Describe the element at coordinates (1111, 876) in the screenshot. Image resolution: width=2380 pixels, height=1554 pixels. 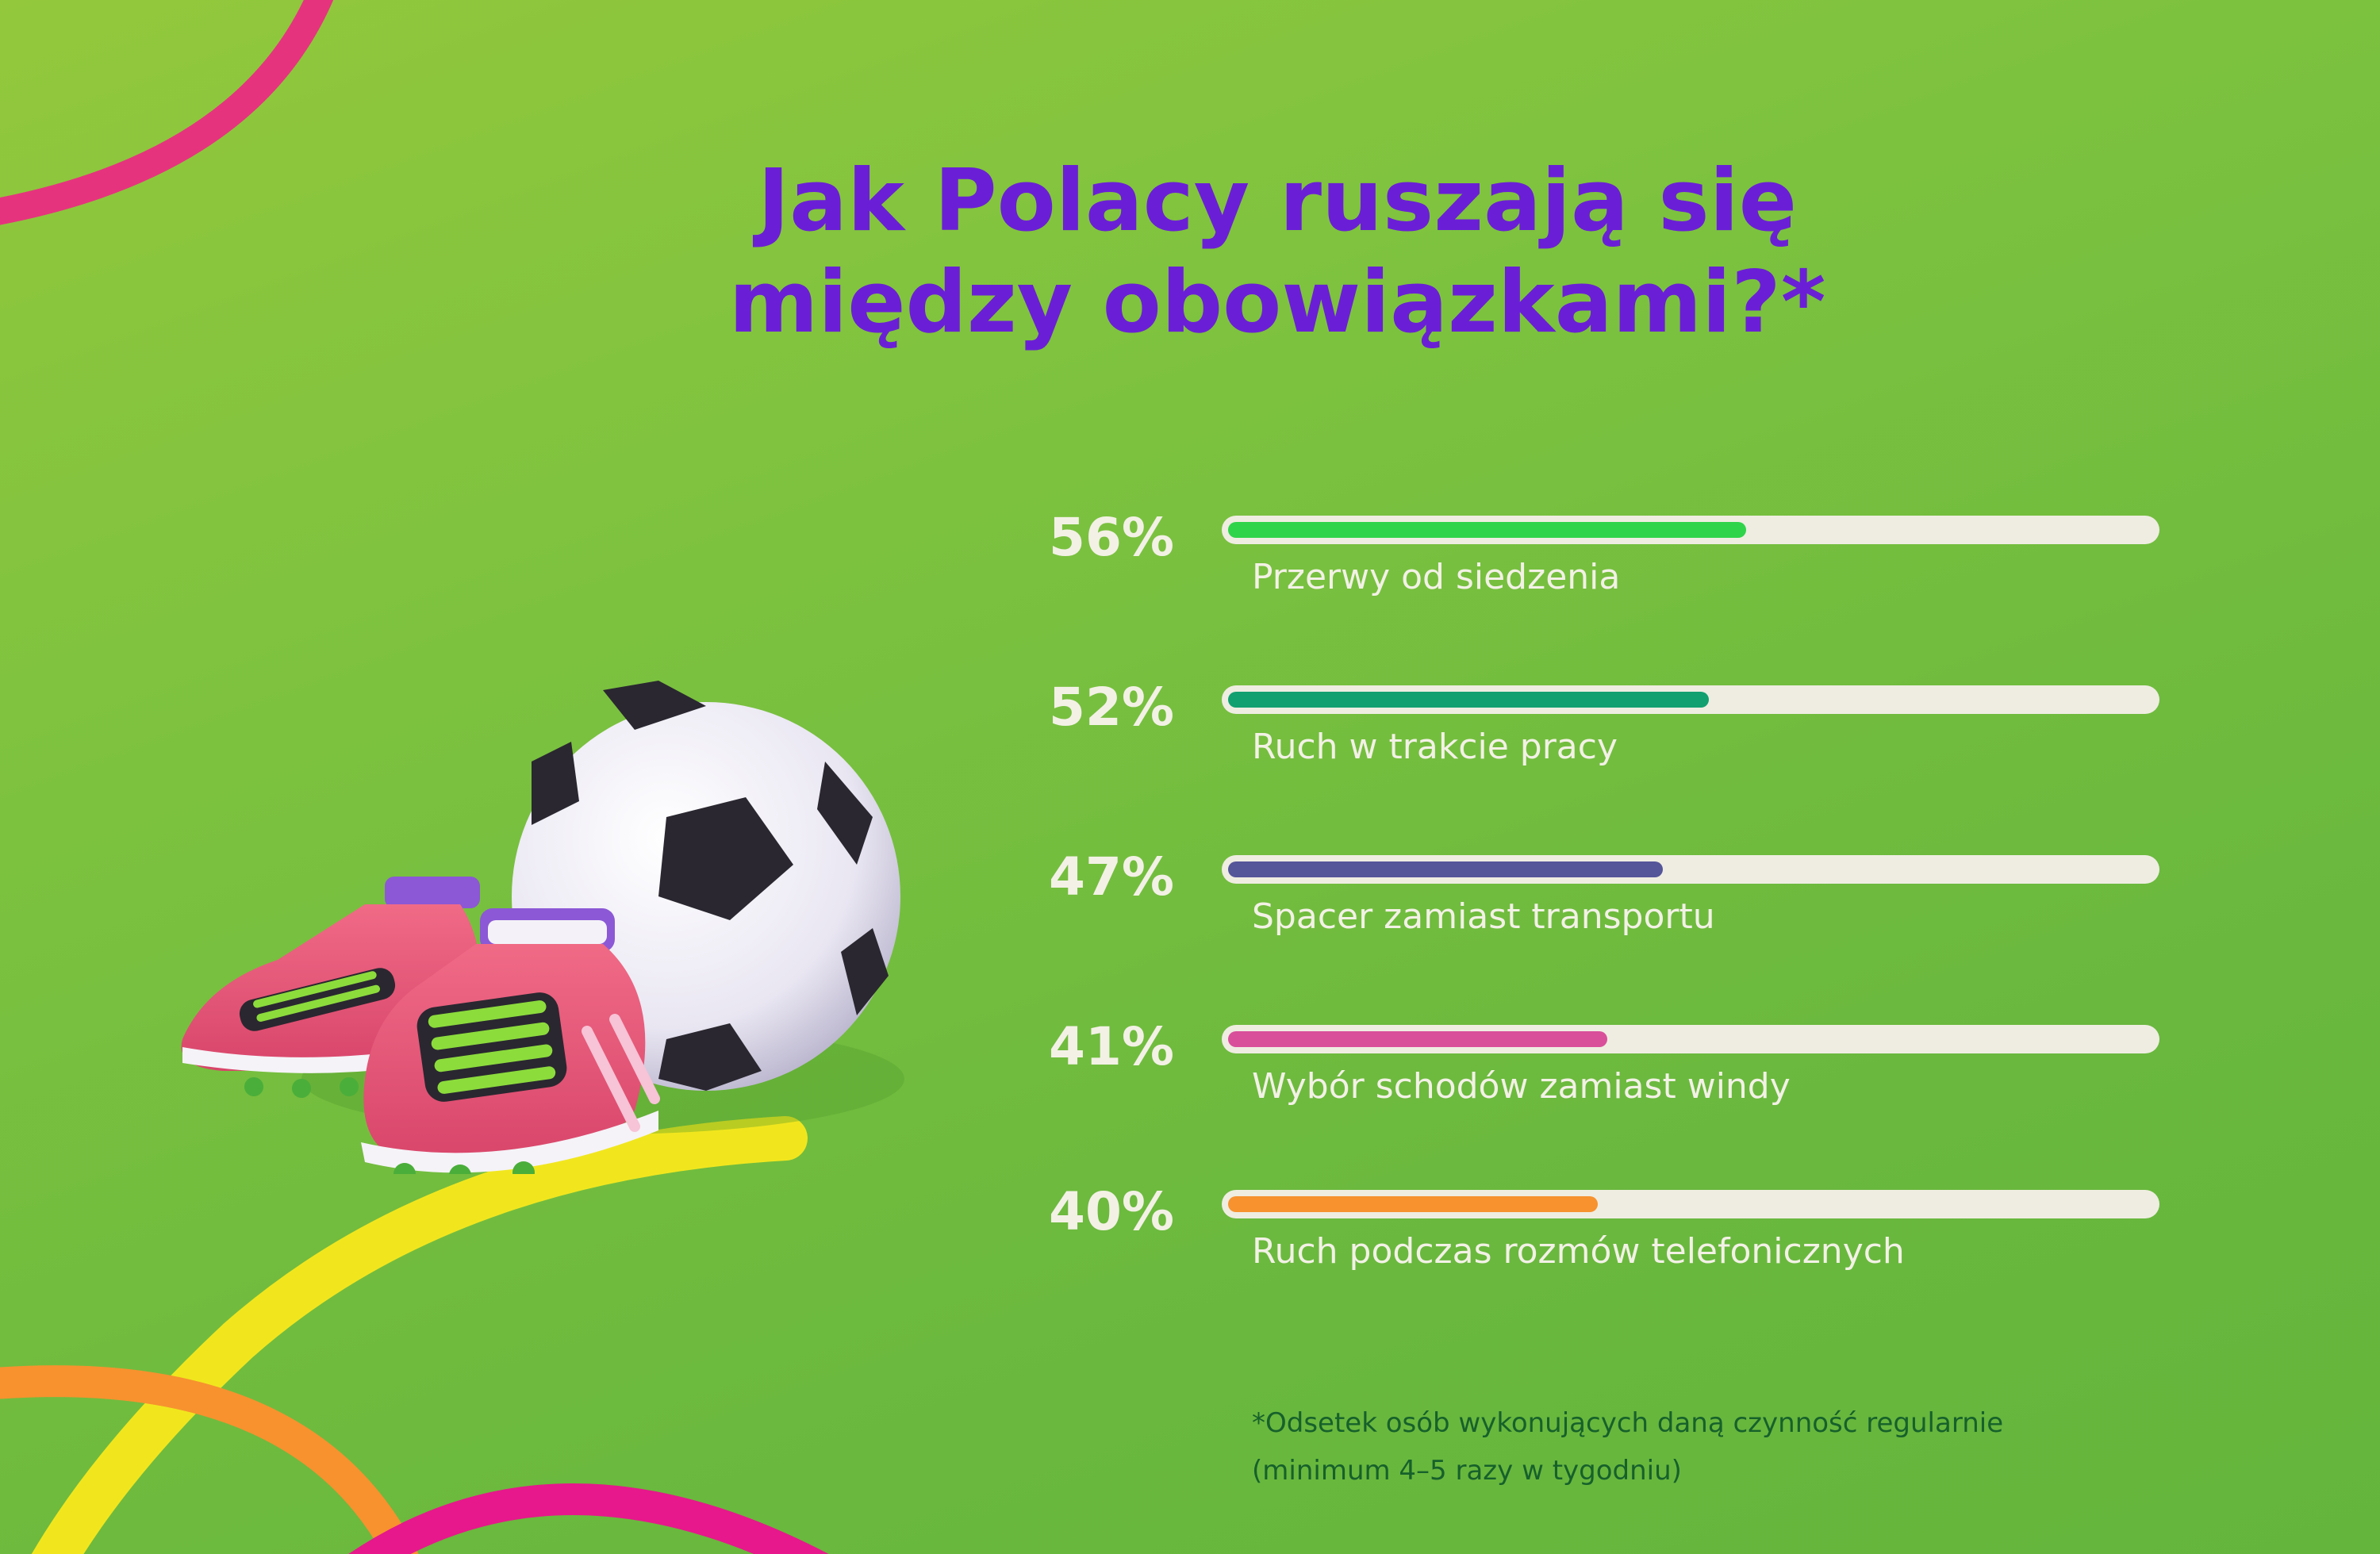
I see `value-label: 47%` at that location.